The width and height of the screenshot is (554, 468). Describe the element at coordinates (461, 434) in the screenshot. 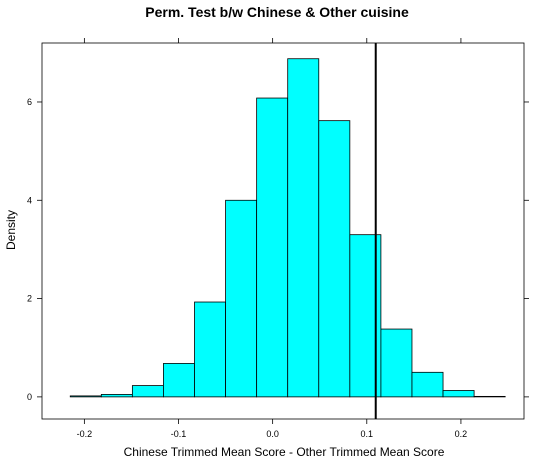

I see `x-tick-label: 0.2` at that location.